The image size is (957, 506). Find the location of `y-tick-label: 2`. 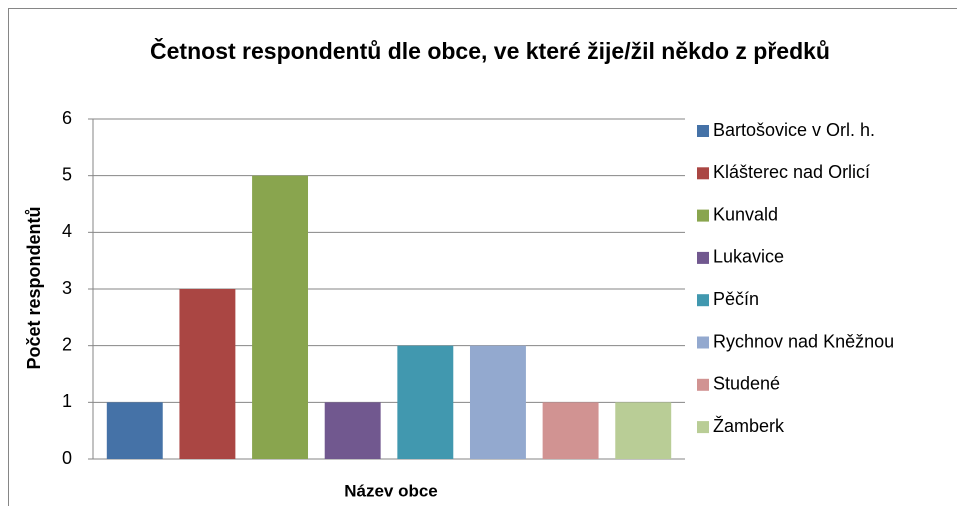

y-tick-label: 2 is located at coordinates (67, 344).